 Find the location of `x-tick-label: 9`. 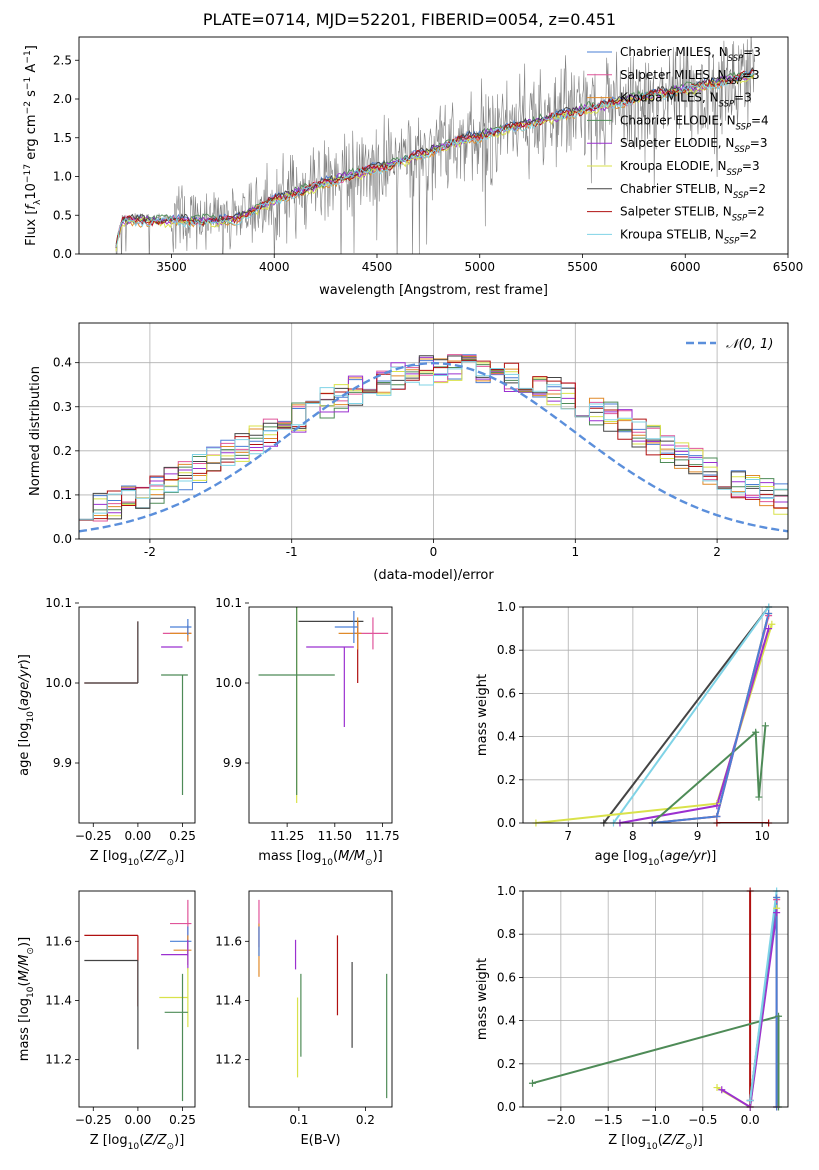

x-tick-label: 9 is located at coordinates (698, 836).